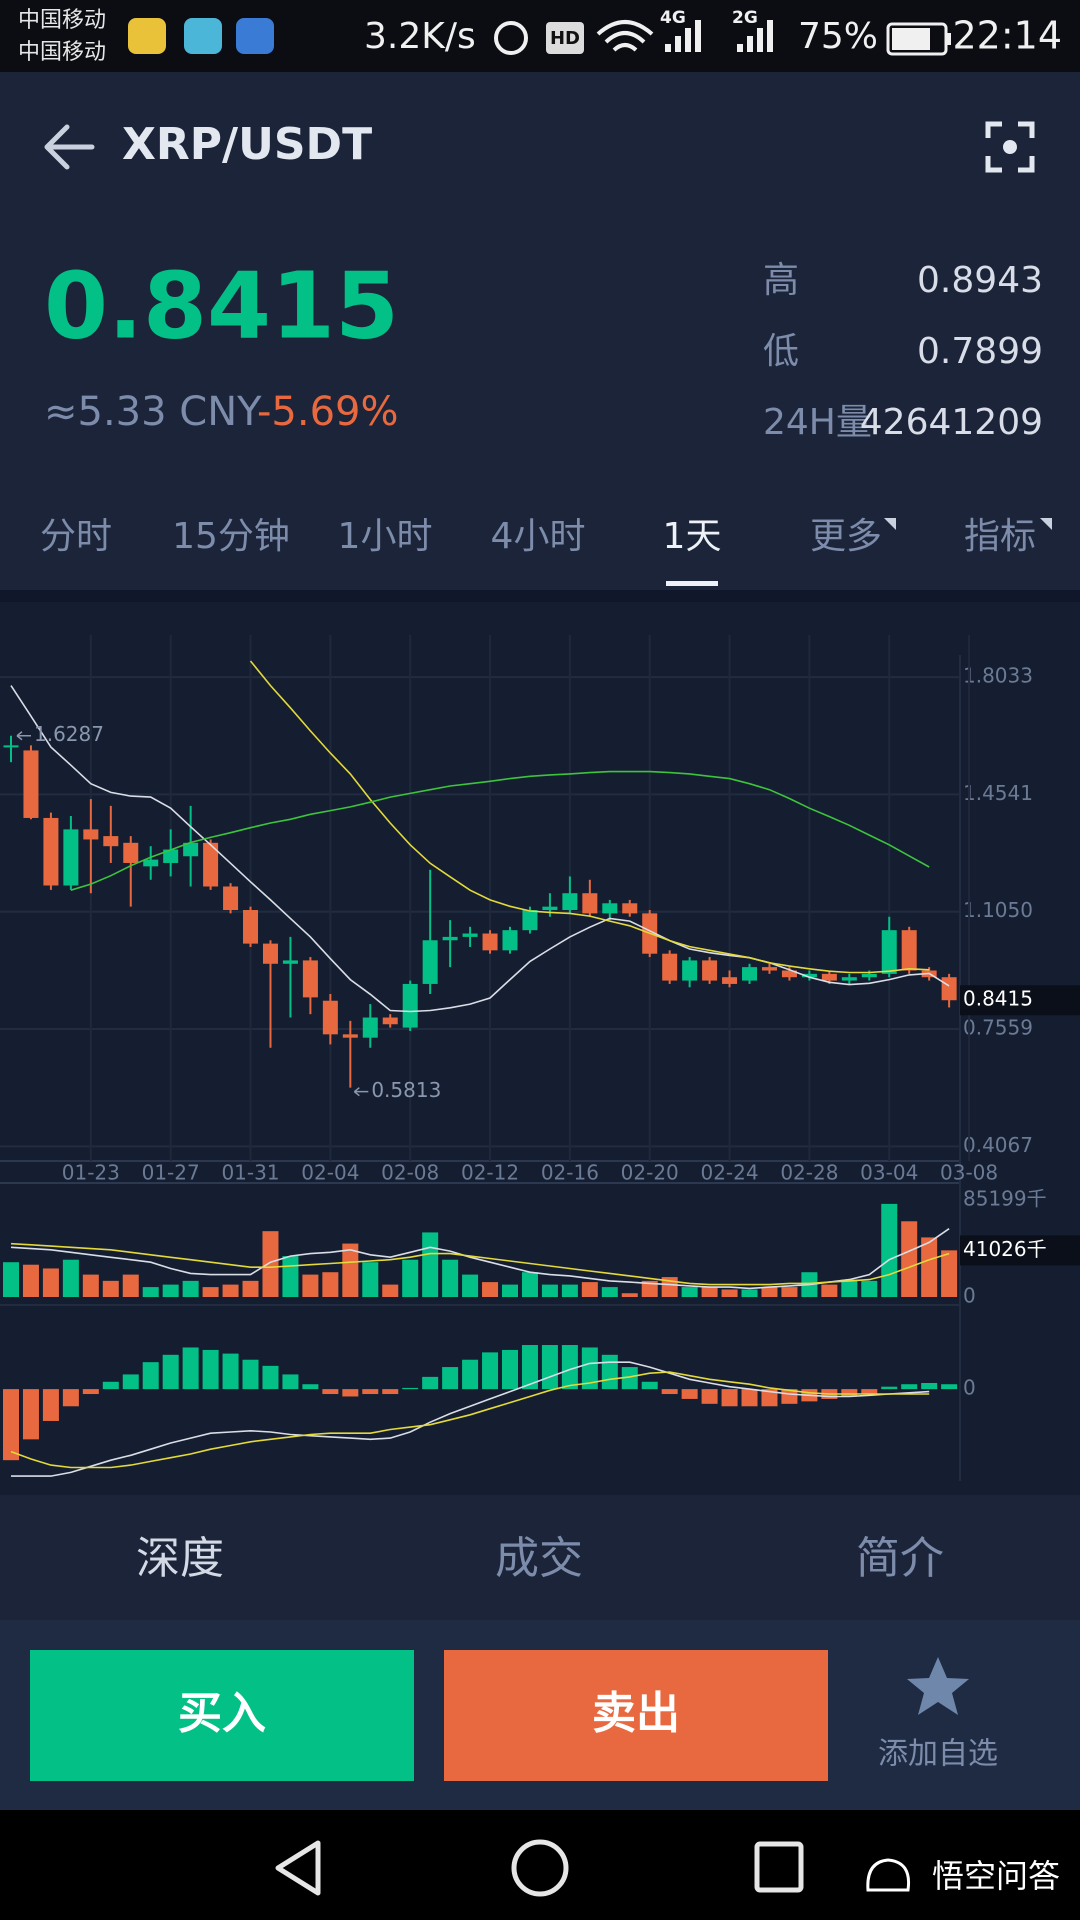 This screenshot has height=1920, width=1080. Describe the element at coordinates (969, 1388) in the screenshot. I see `y-tick-label: 0` at that location.